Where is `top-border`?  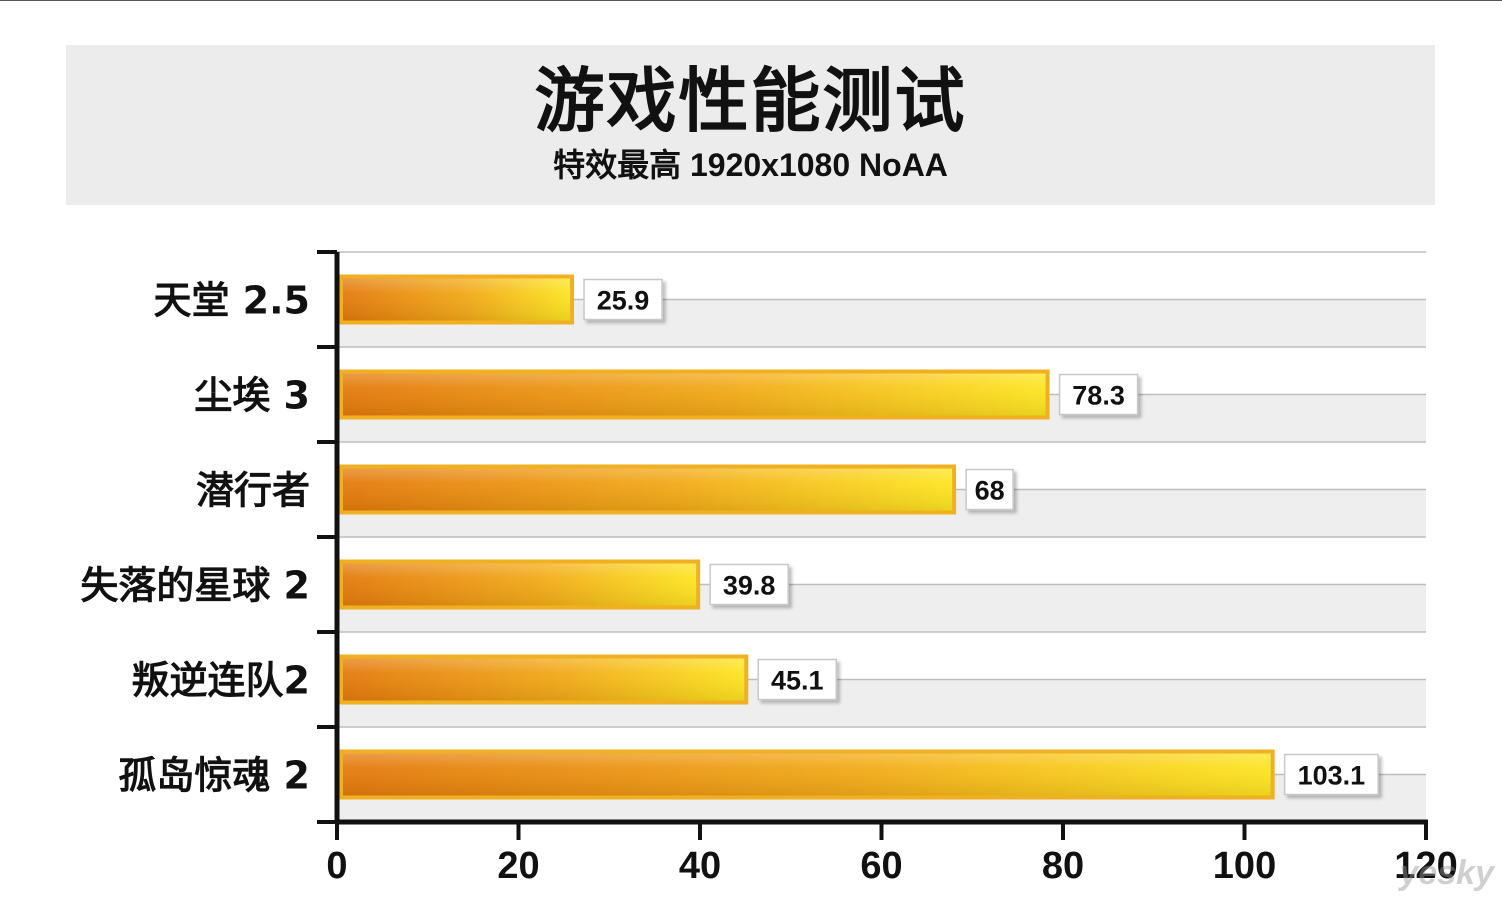 top-border is located at coordinates (751, 0).